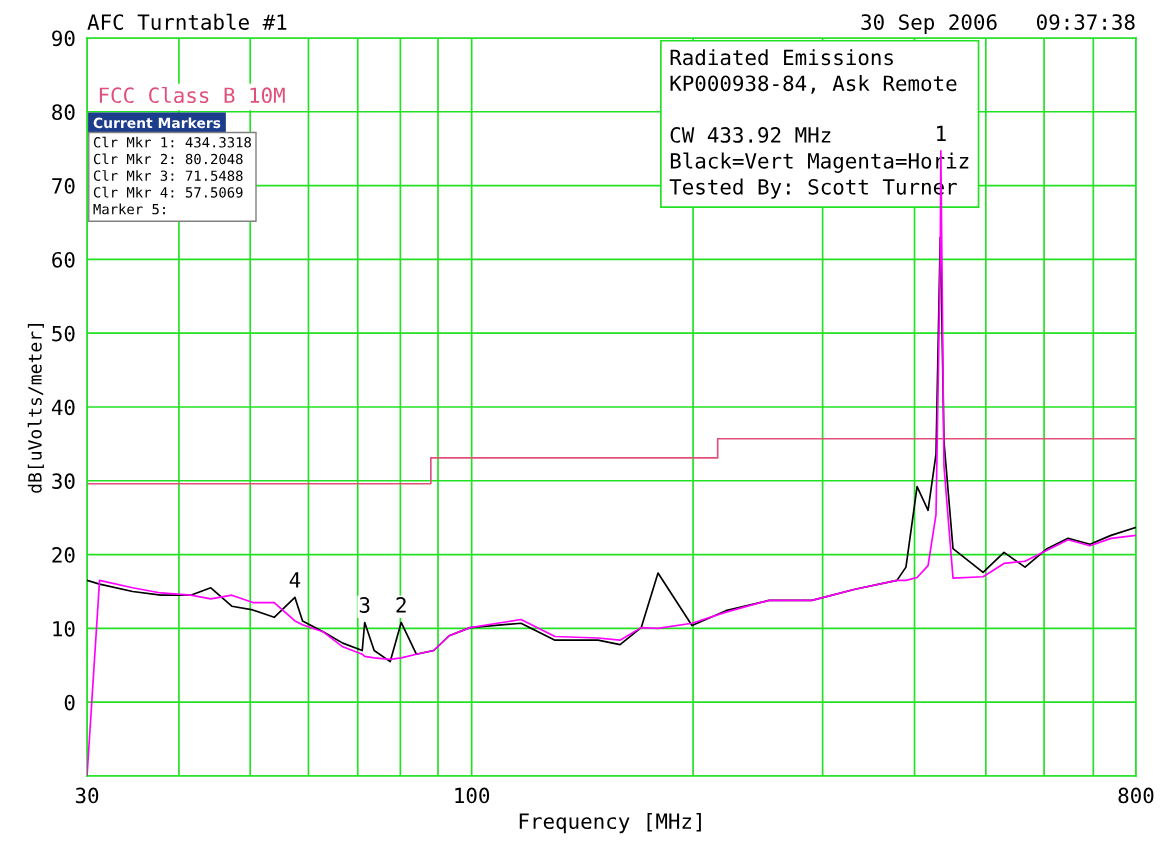 The image size is (1162, 844). What do you see at coordinates (813, 84) in the screenshot?
I see `annotation: KP000938-84, Ask Remote` at bounding box center [813, 84].